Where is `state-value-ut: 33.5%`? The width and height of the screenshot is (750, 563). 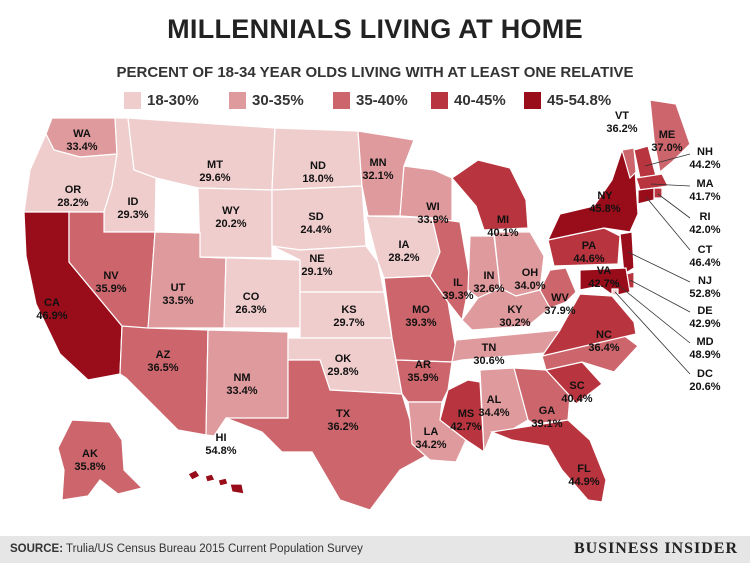
state-value-ut: 33.5% is located at coordinates (177, 301).